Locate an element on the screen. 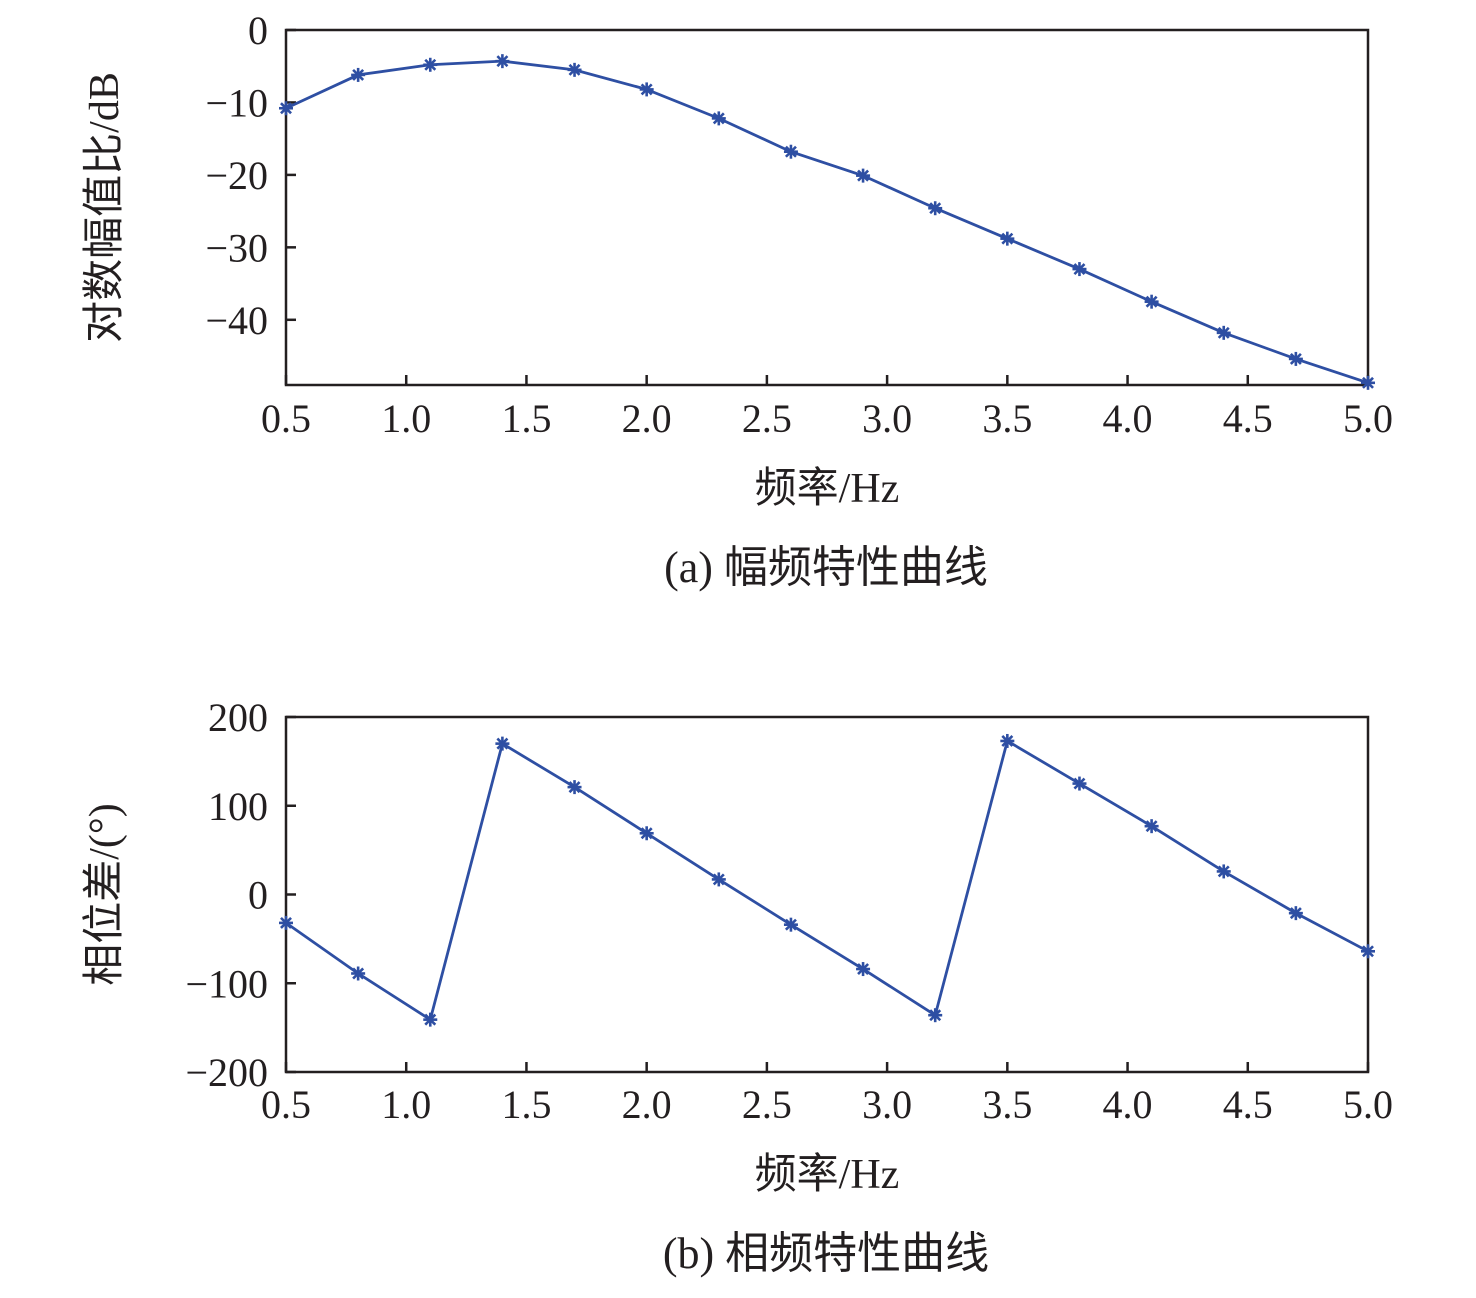 The height and width of the screenshot is (1298, 1476). chart-caption: (a) 幅频特性曲线 is located at coordinates (826, 567).